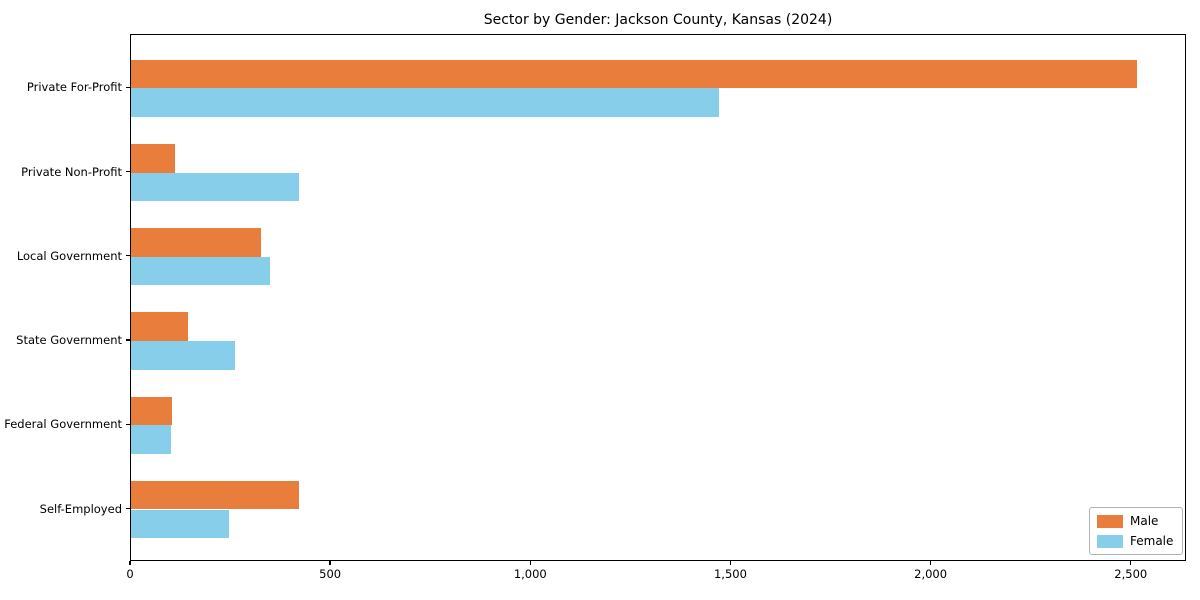  What do you see at coordinates (1131, 574) in the screenshot?
I see `x-axis-tick-label: 2,500` at bounding box center [1131, 574].